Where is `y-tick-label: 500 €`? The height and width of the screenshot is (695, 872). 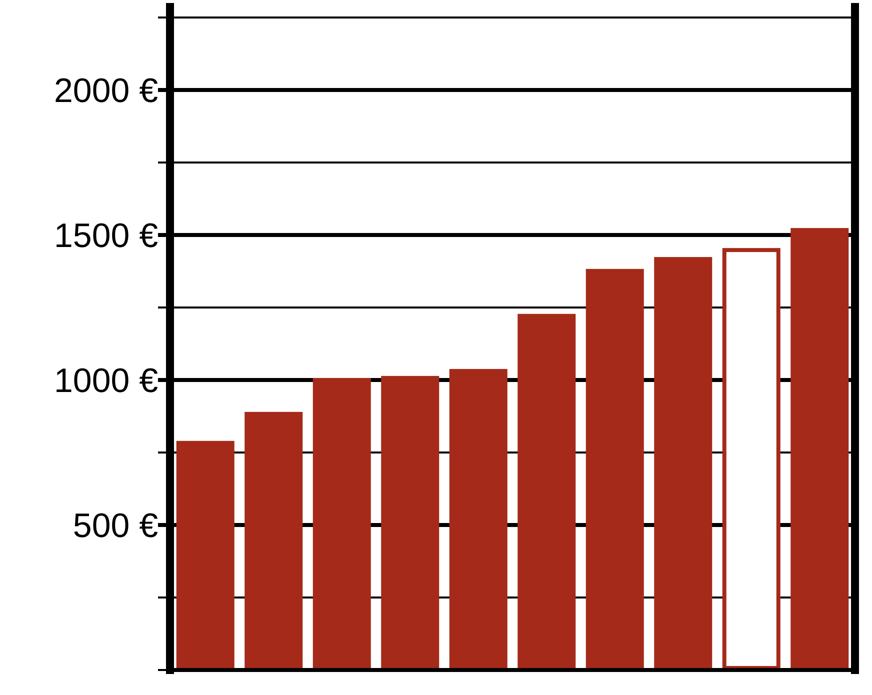 y-tick-label: 500 € is located at coordinates (115, 525).